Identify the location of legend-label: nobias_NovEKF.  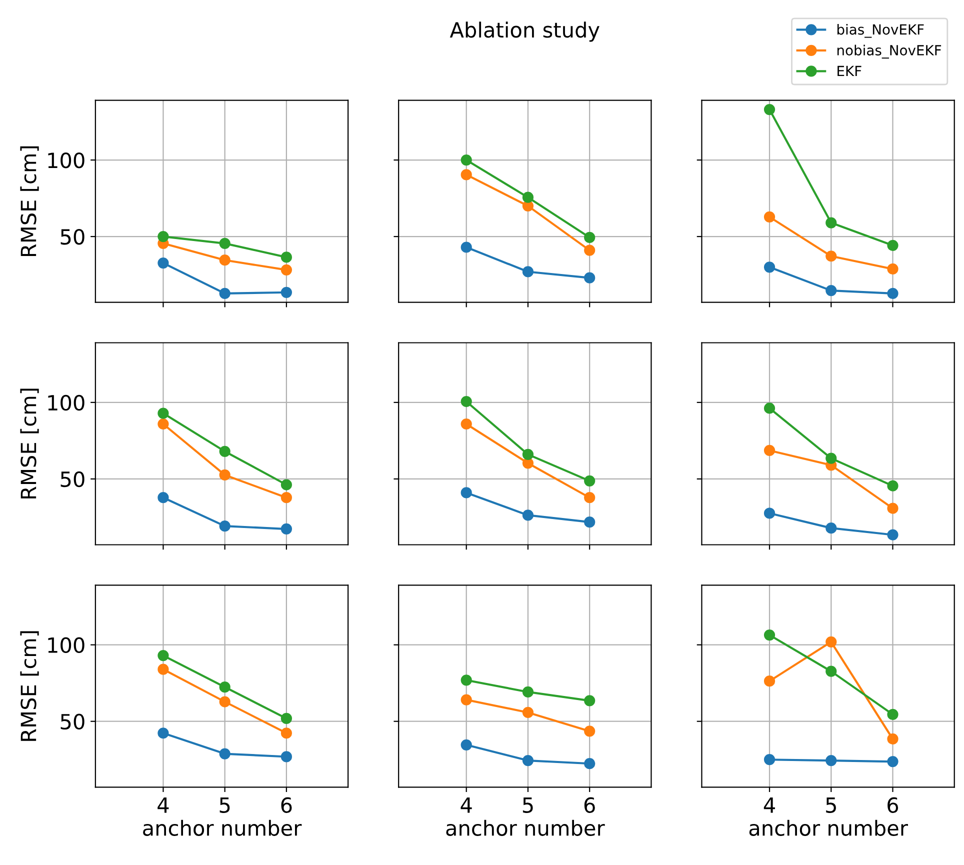
(889, 51).